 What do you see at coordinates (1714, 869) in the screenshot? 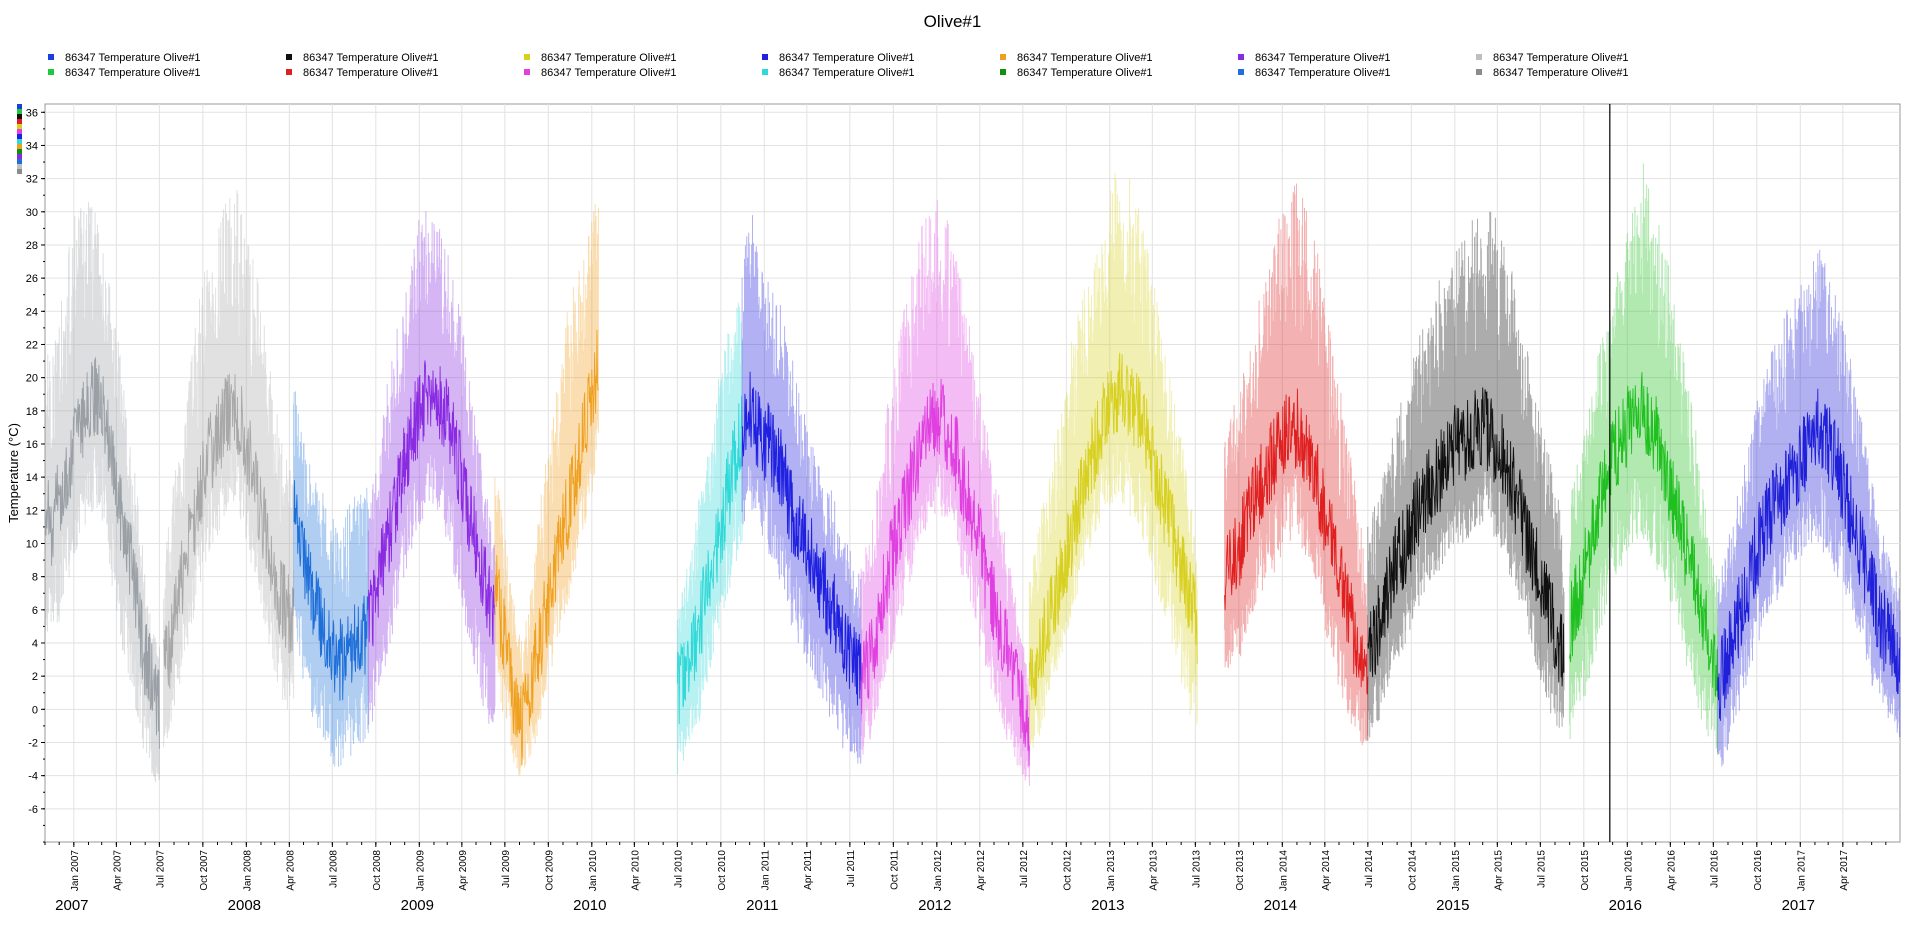
I see `x-tick-label: Jul 2016` at bounding box center [1714, 869].